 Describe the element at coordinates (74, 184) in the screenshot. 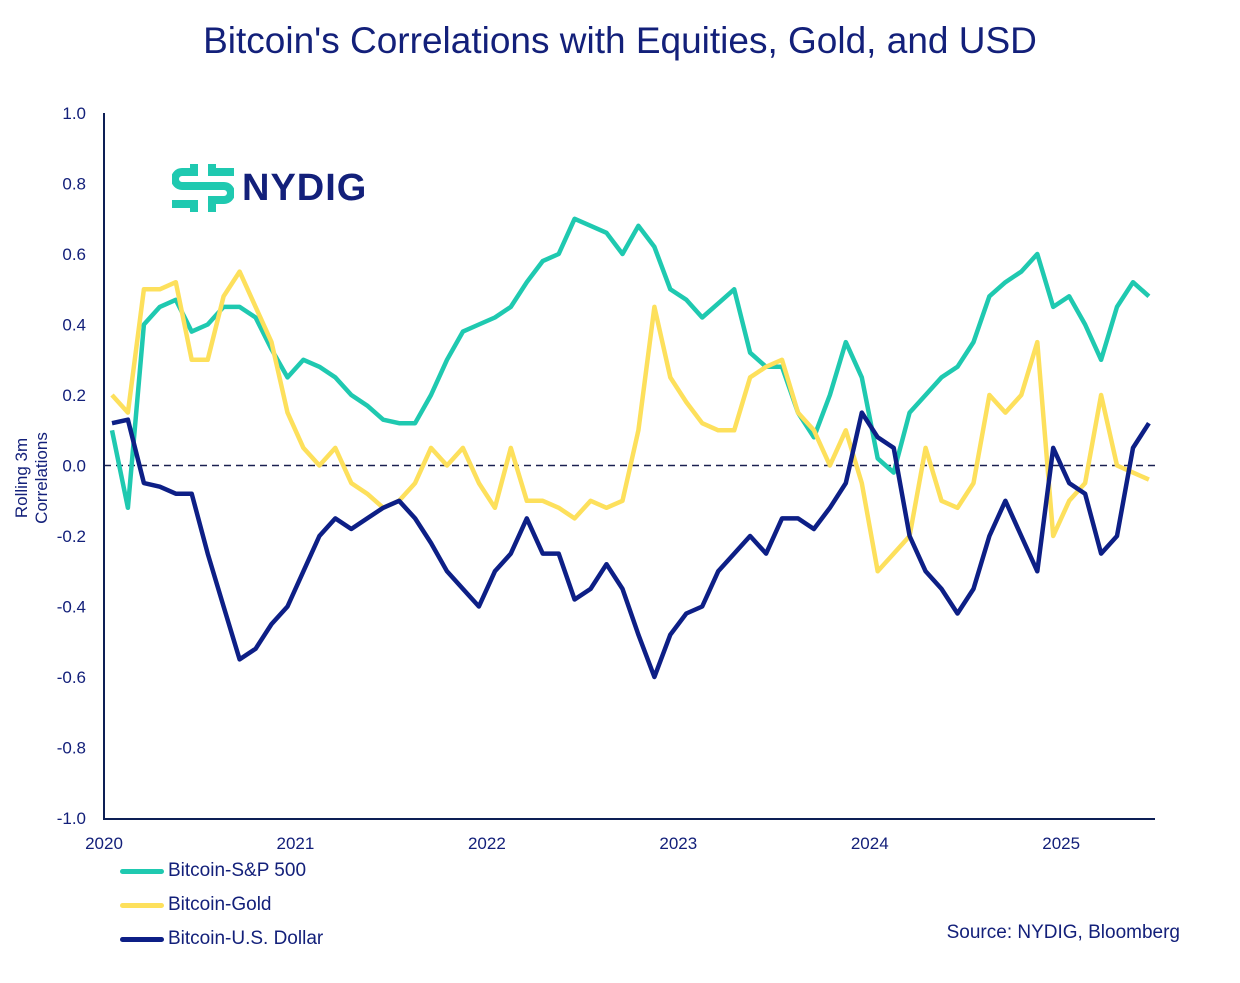

I see `y-tick-label: 0.8` at that location.